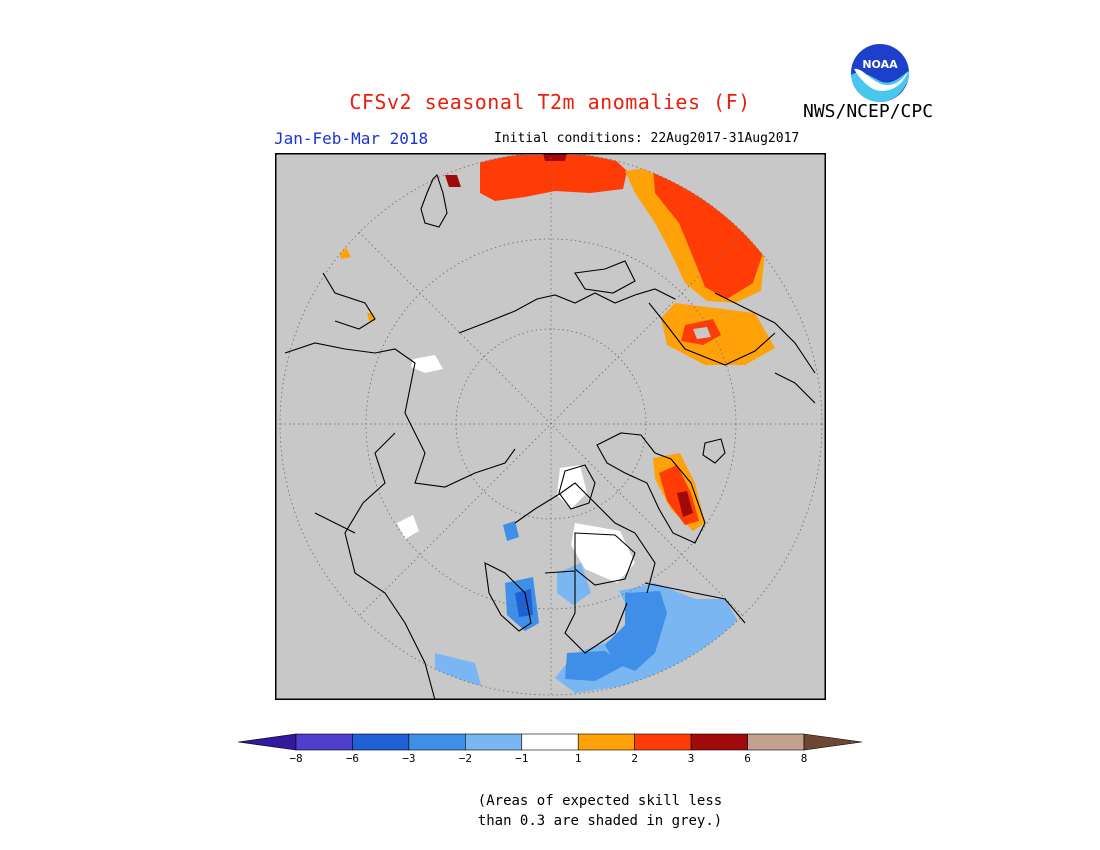 This screenshot has width=1100, height=850. What do you see at coordinates (804, 758) in the screenshot?
I see `colorbar-tick-label: 8` at bounding box center [804, 758].